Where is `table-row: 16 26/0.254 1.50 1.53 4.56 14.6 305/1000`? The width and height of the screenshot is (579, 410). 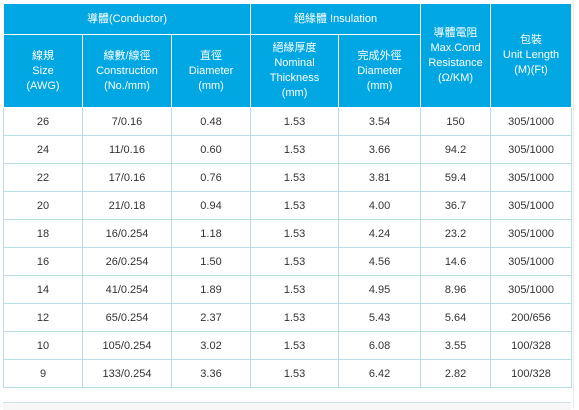 table-row: 16 26/0.254 1.50 1.53 4.56 14.6 305/1000 is located at coordinates (288, 261).